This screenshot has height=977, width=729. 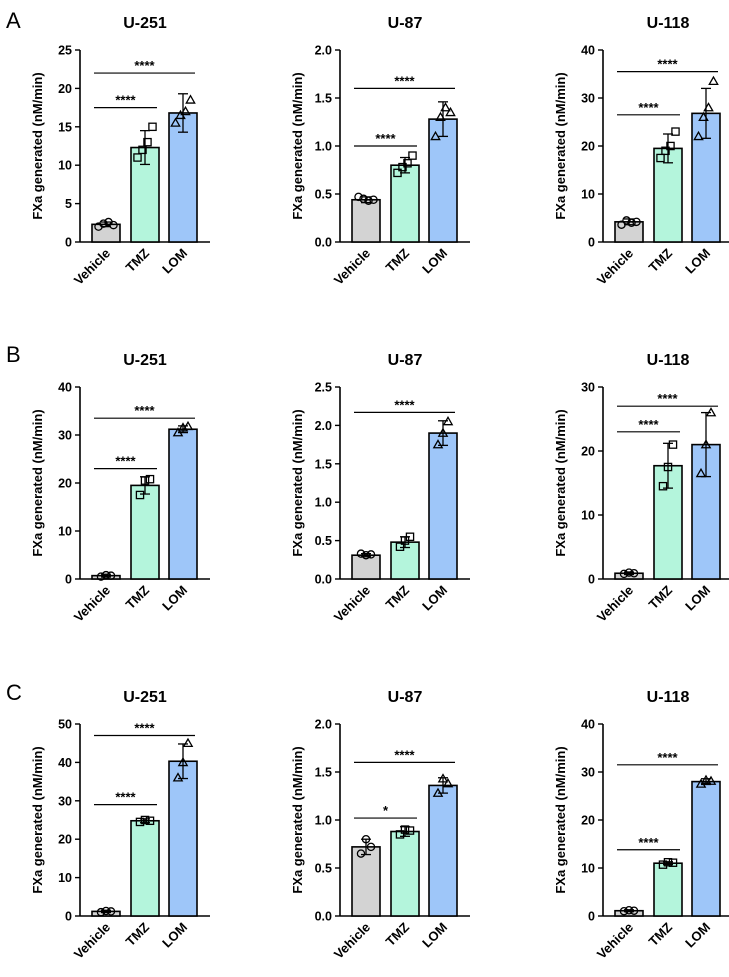 What do you see at coordinates (14, 692) in the screenshot?
I see `row-label-c: C` at bounding box center [14, 692].